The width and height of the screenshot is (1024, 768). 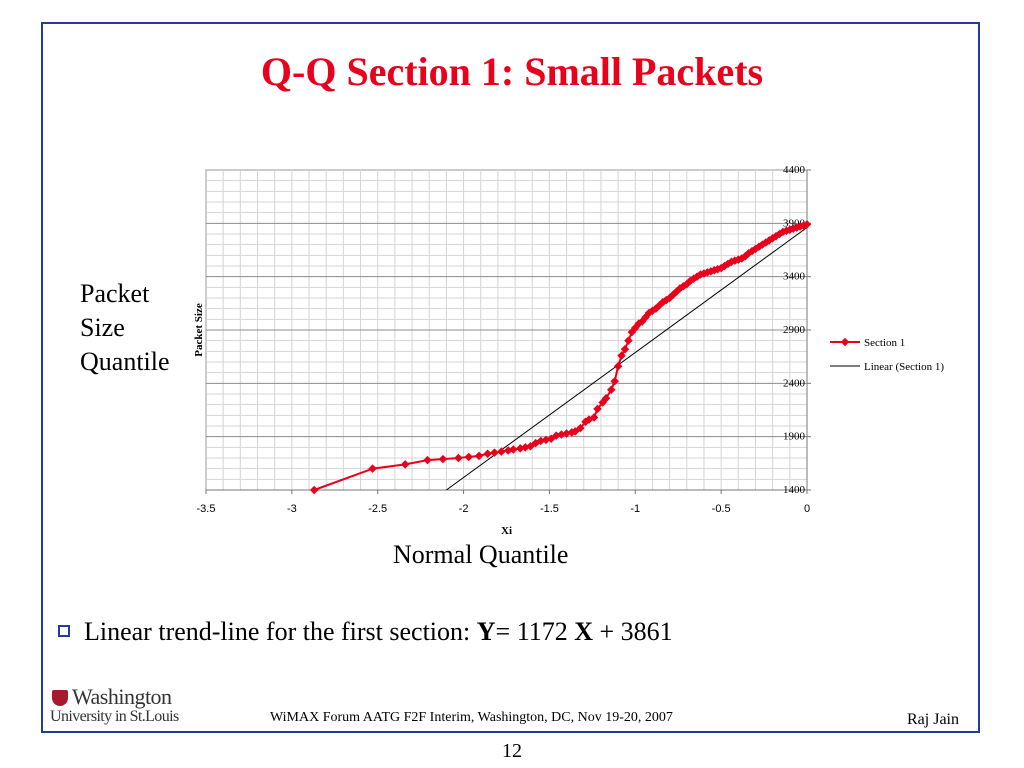 I want to click on x-tick-label: 0, so click(x=807, y=509).